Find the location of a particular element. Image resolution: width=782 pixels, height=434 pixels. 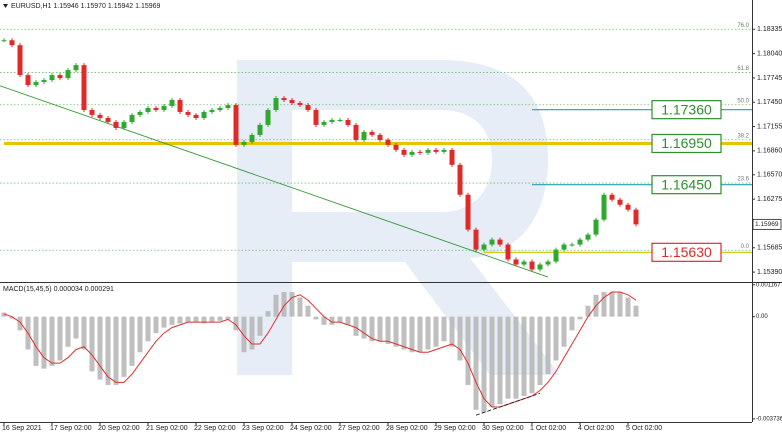

fib-label: 50.0 is located at coordinates (743, 101).